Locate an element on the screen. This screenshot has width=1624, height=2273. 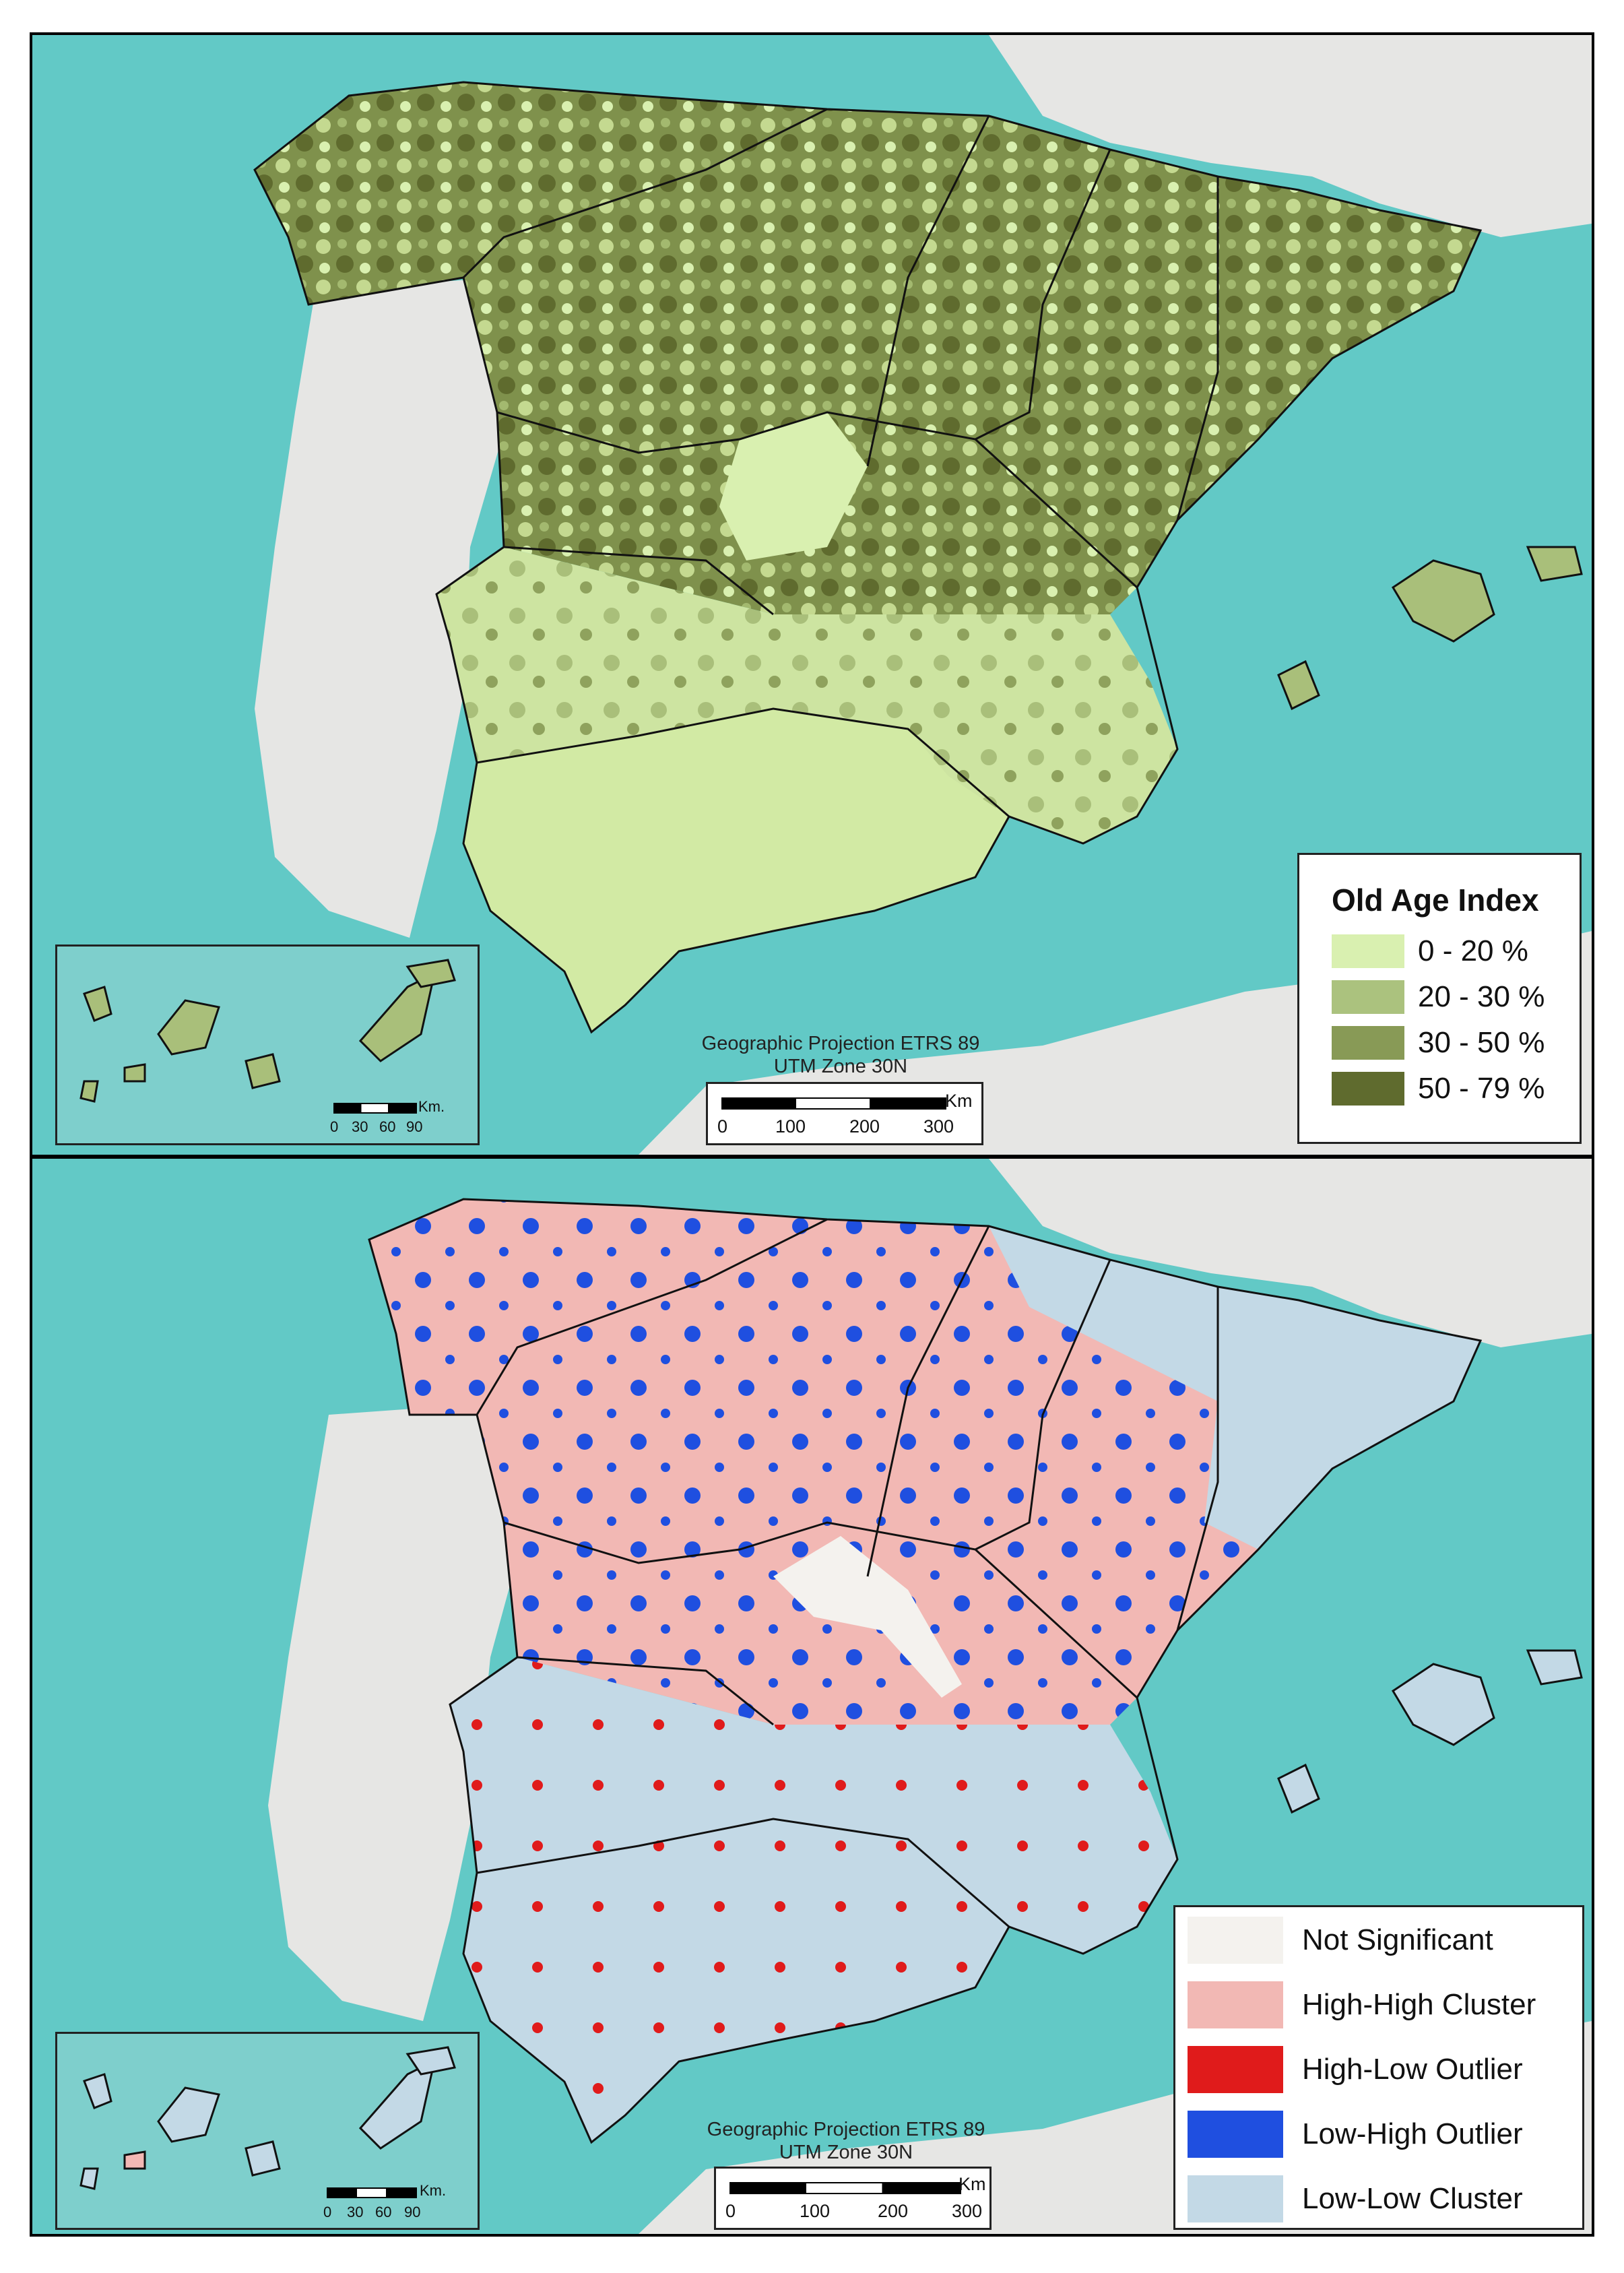
legend-title: Old Age Index is located at coordinates (1435, 900).